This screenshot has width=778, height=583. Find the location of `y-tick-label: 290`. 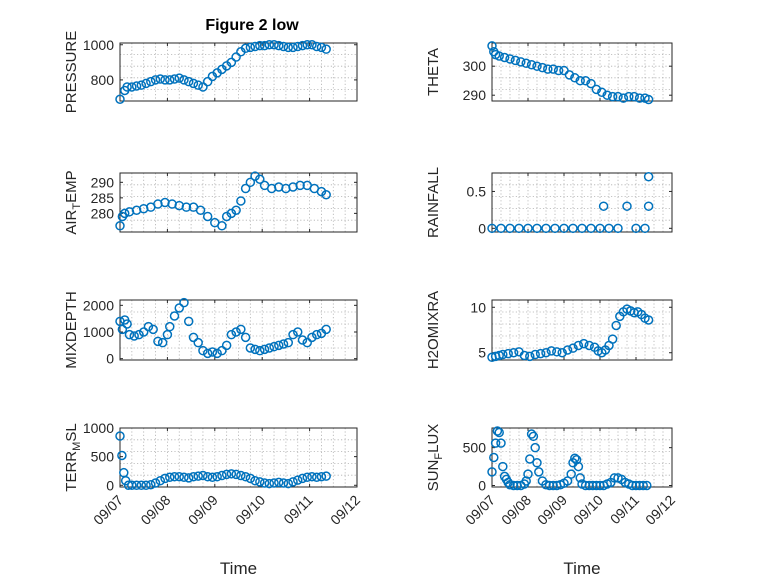

y-tick-label: 290 is located at coordinates (475, 95).